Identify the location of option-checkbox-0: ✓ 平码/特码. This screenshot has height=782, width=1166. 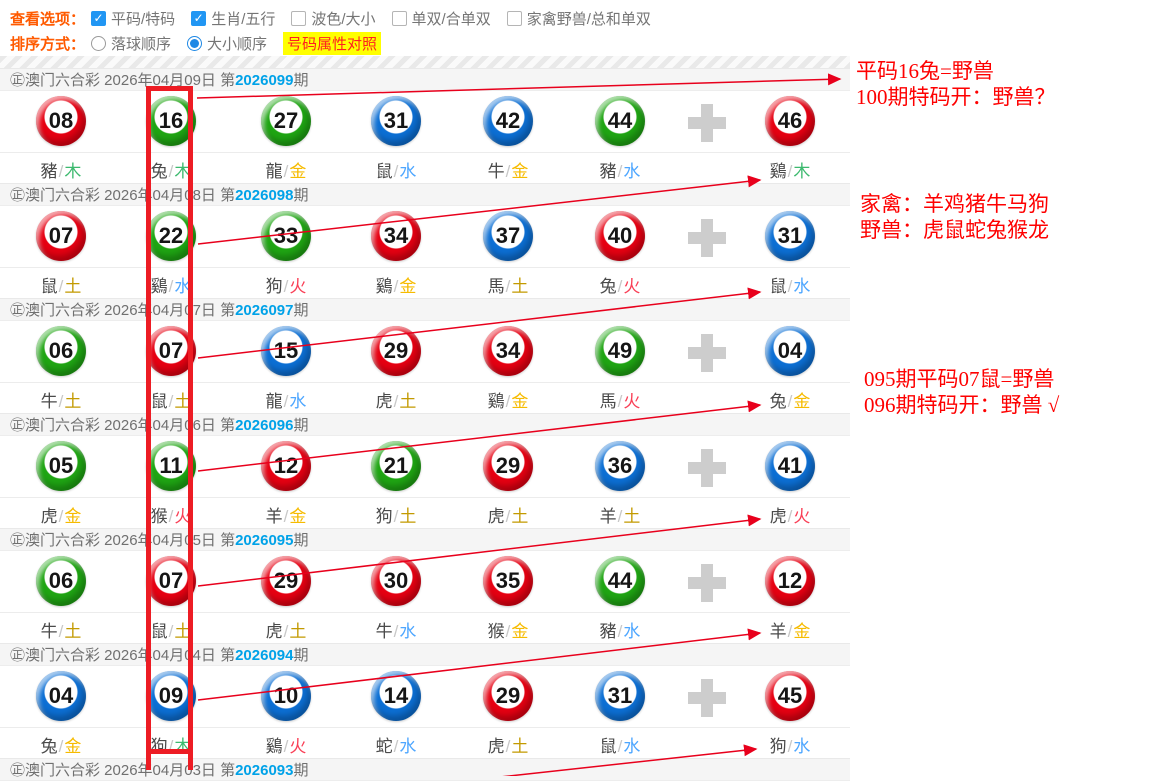
(133, 18).